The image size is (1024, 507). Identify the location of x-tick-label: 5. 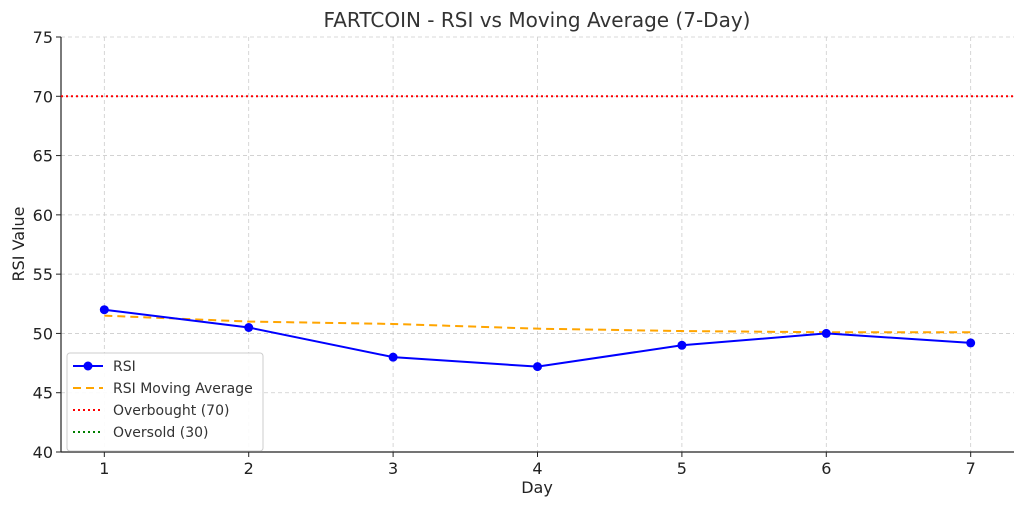
(682, 468).